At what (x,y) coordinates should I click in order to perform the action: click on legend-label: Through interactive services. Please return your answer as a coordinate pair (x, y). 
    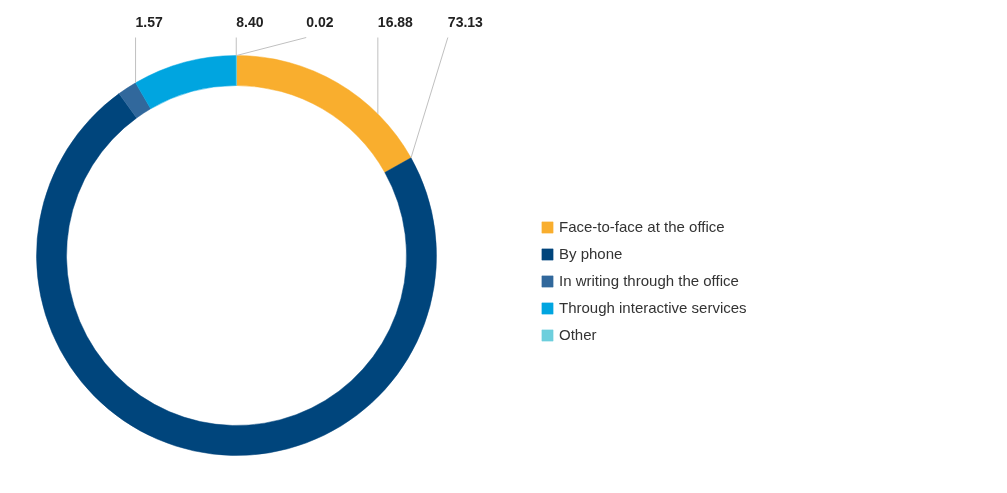
    Looking at the image, I should click on (653, 307).